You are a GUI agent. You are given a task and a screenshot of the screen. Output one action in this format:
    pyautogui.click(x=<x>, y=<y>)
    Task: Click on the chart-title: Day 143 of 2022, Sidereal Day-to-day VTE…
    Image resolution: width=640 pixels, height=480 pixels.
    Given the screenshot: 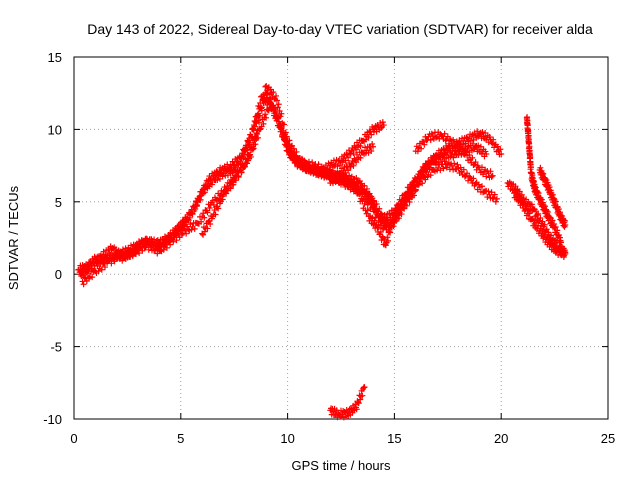 What is the action you would take?
    pyautogui.click(x=340, y=29)
    